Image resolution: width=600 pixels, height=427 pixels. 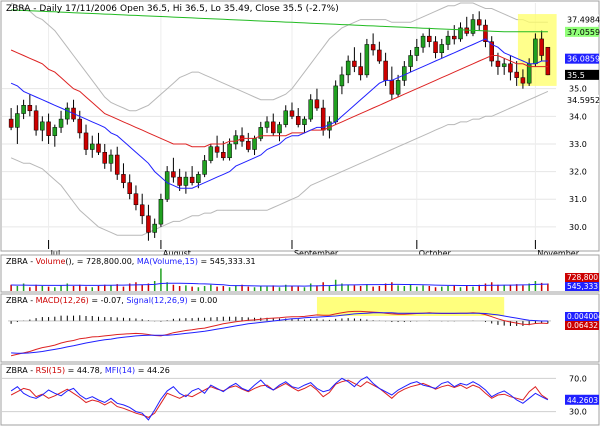 What do you see at coordinates (120, 370) in the screenshot?
I see `mfi-title: MFI(14)` at bounding box center [120, 370].